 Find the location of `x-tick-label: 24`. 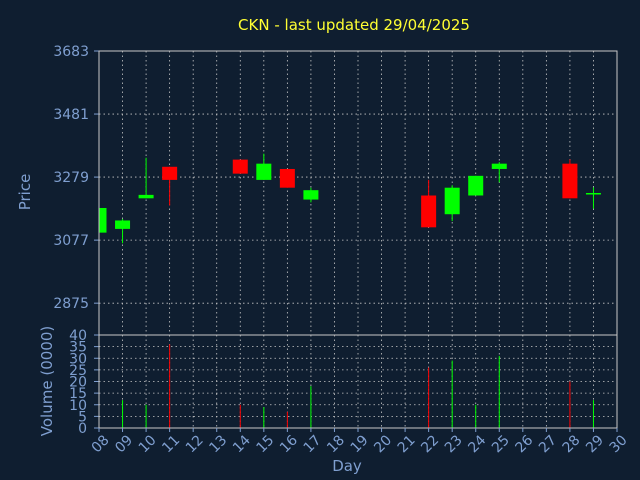

x-tick-label: 24 is located at coordinates (477, 444).